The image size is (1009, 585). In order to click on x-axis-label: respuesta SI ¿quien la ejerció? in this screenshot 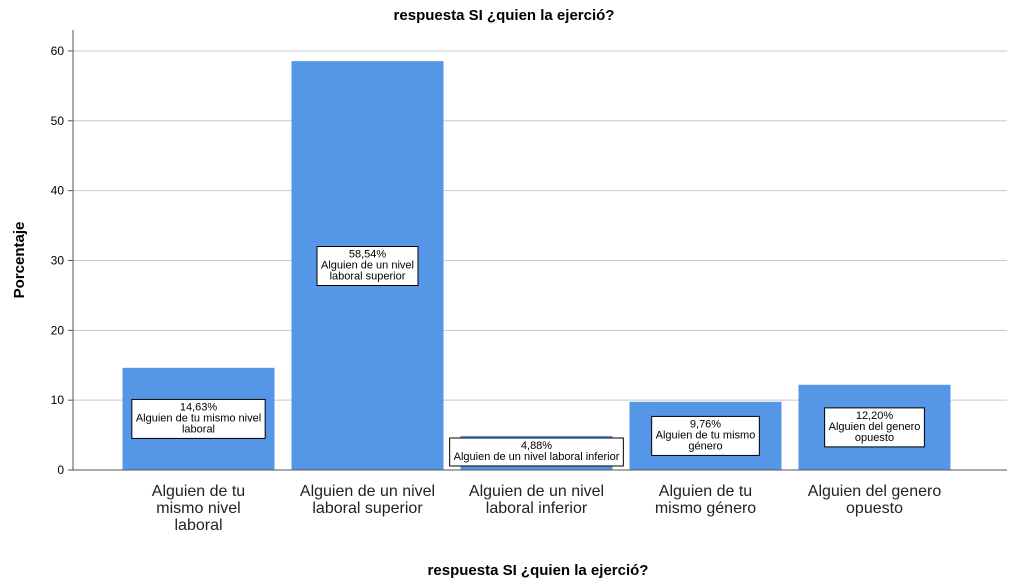, I will do `click(538, 570)`.